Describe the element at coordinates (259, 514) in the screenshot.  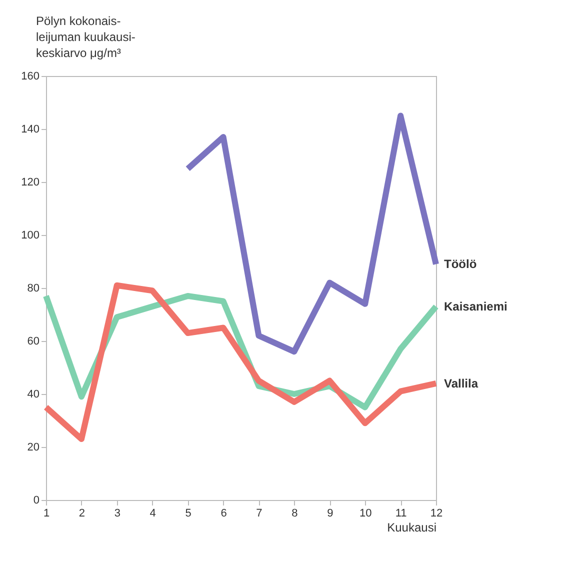
I see `x-tick-label: 7` at that location.